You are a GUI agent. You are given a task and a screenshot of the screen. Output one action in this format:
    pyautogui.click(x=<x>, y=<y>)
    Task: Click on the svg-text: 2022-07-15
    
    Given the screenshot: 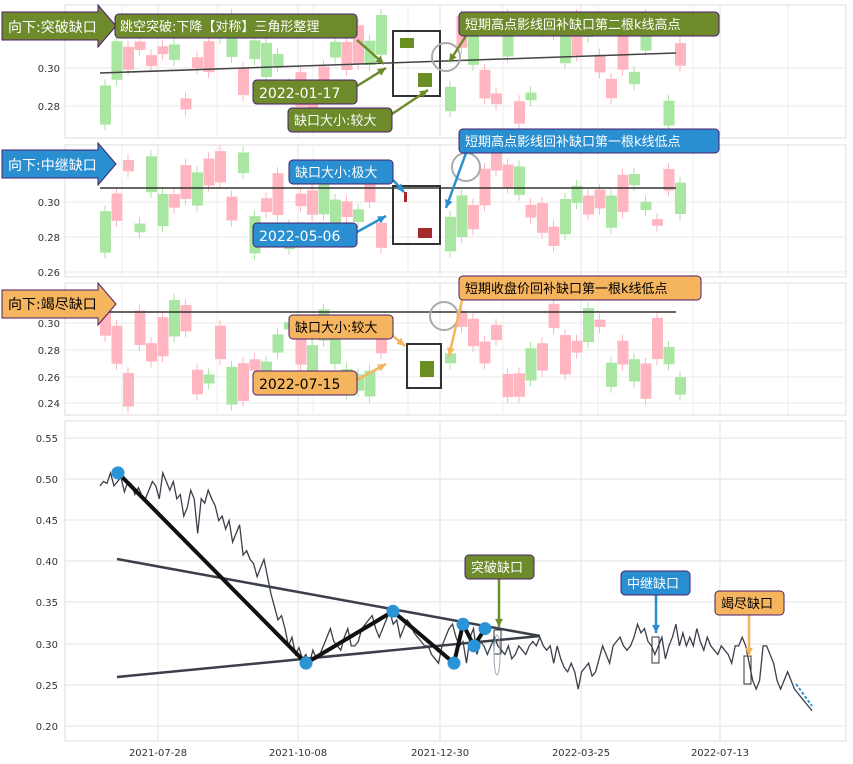 What is the action you would take?
    pyautogui.click(x=299, y=385)
    